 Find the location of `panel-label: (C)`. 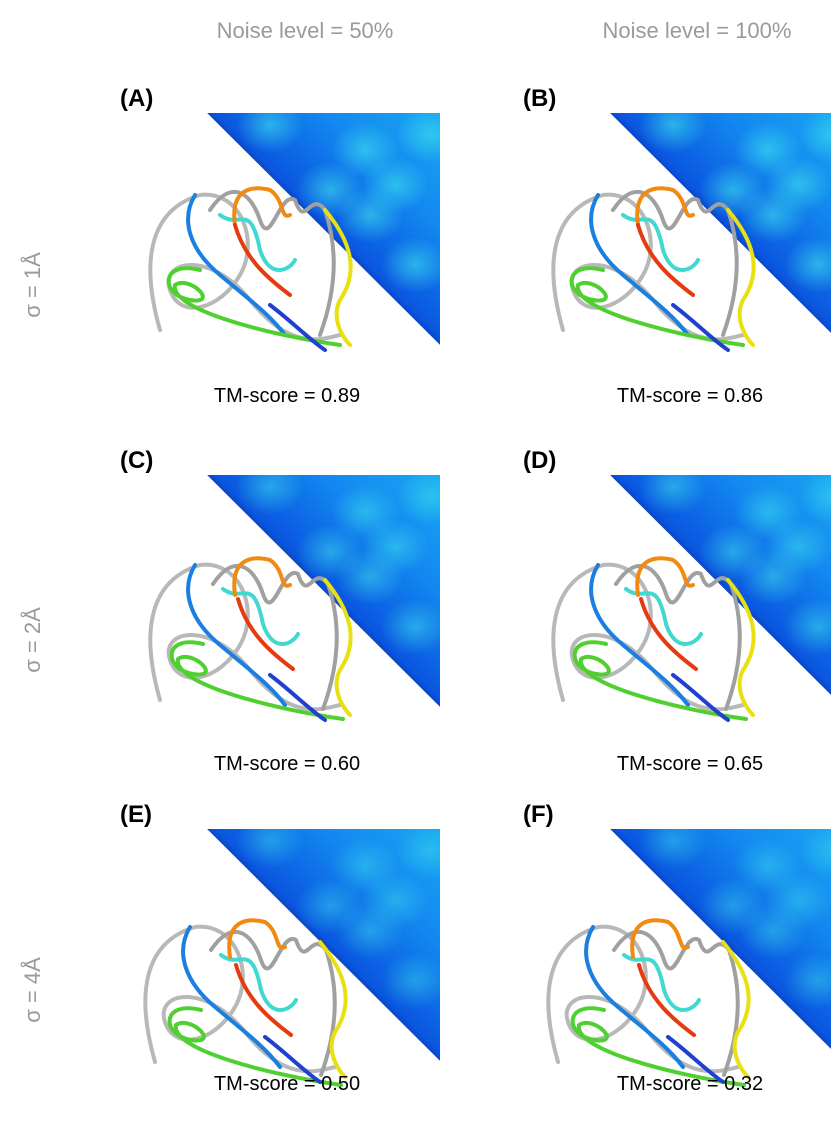

panel-label: (C) is located at coordinates (136, 460).